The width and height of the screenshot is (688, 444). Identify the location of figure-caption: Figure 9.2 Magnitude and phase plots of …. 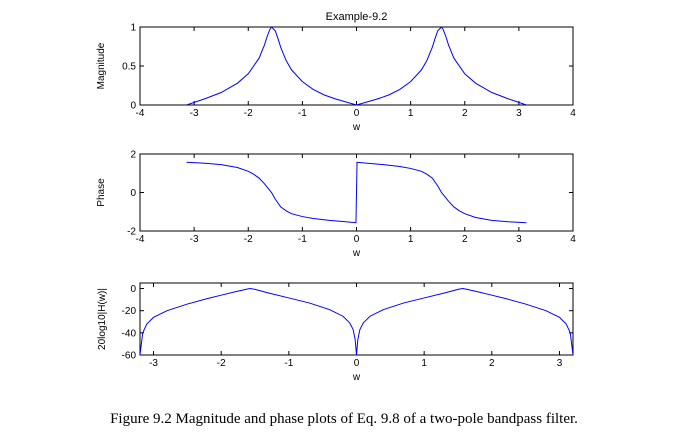
(344, 419).